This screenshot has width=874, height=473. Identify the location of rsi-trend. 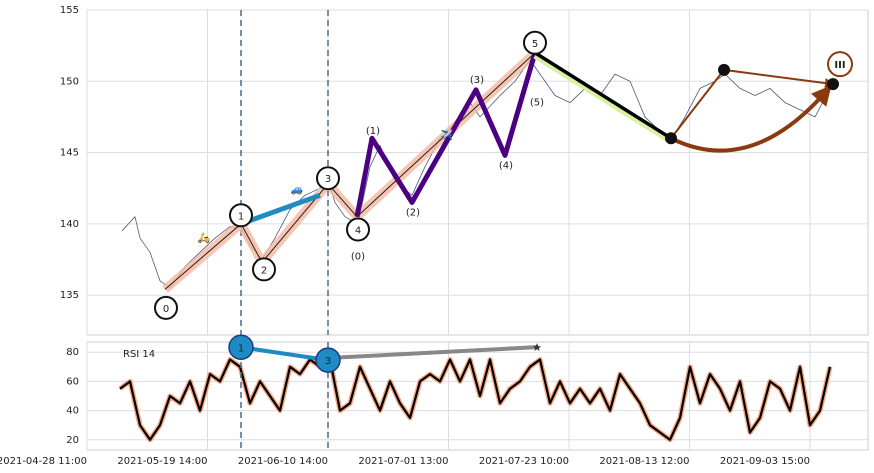
(432, 353).